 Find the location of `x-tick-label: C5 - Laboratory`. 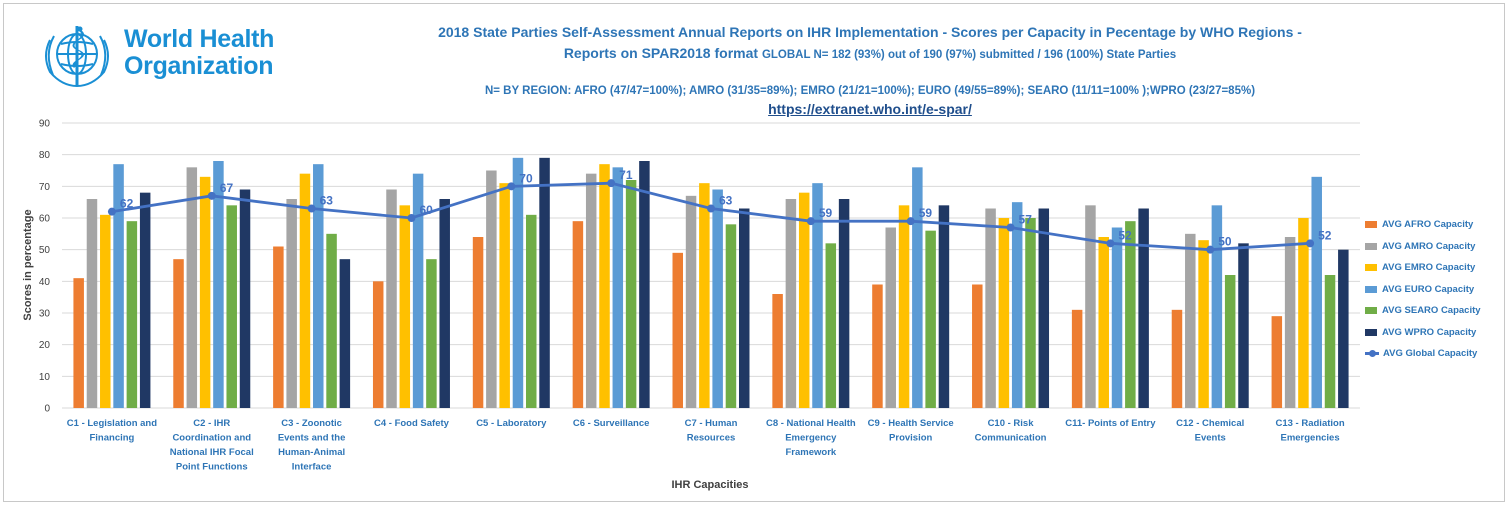

x-tick-label: C5 - Laboratory is located at coordinates (511, 423).